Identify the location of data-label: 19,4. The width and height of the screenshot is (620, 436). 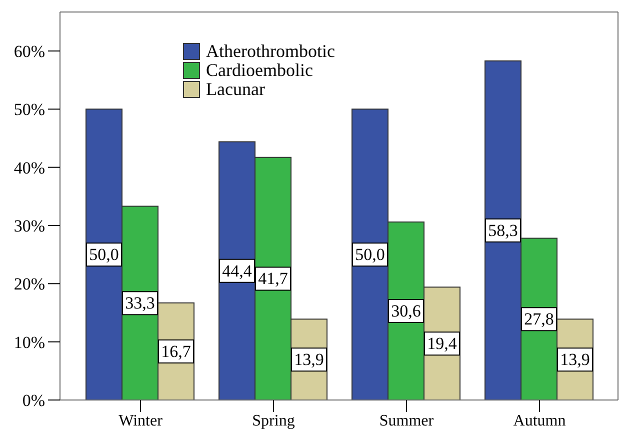
(442, 344).